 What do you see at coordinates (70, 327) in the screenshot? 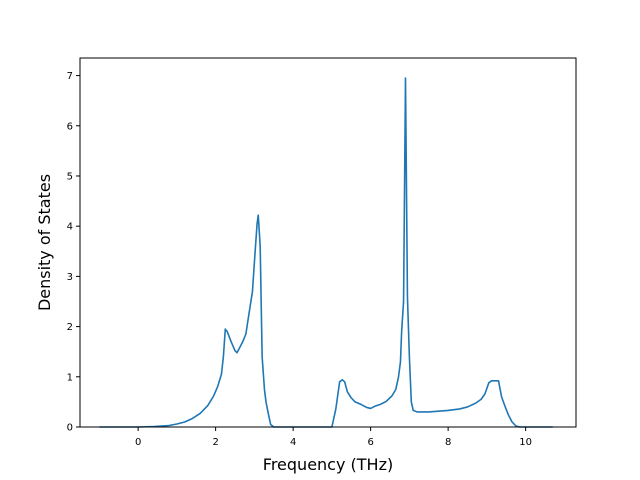
I see `y-tick-label: 2` at bounding box center [70, 327].